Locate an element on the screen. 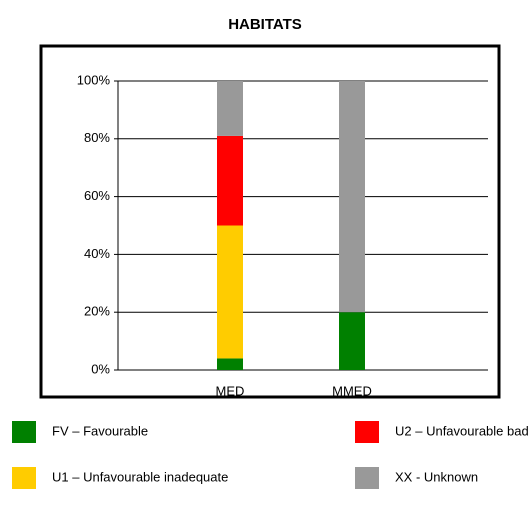 The height and width of the screenshot is (515, 530). x-tick-label: MED is located at coordinates (230, 390).